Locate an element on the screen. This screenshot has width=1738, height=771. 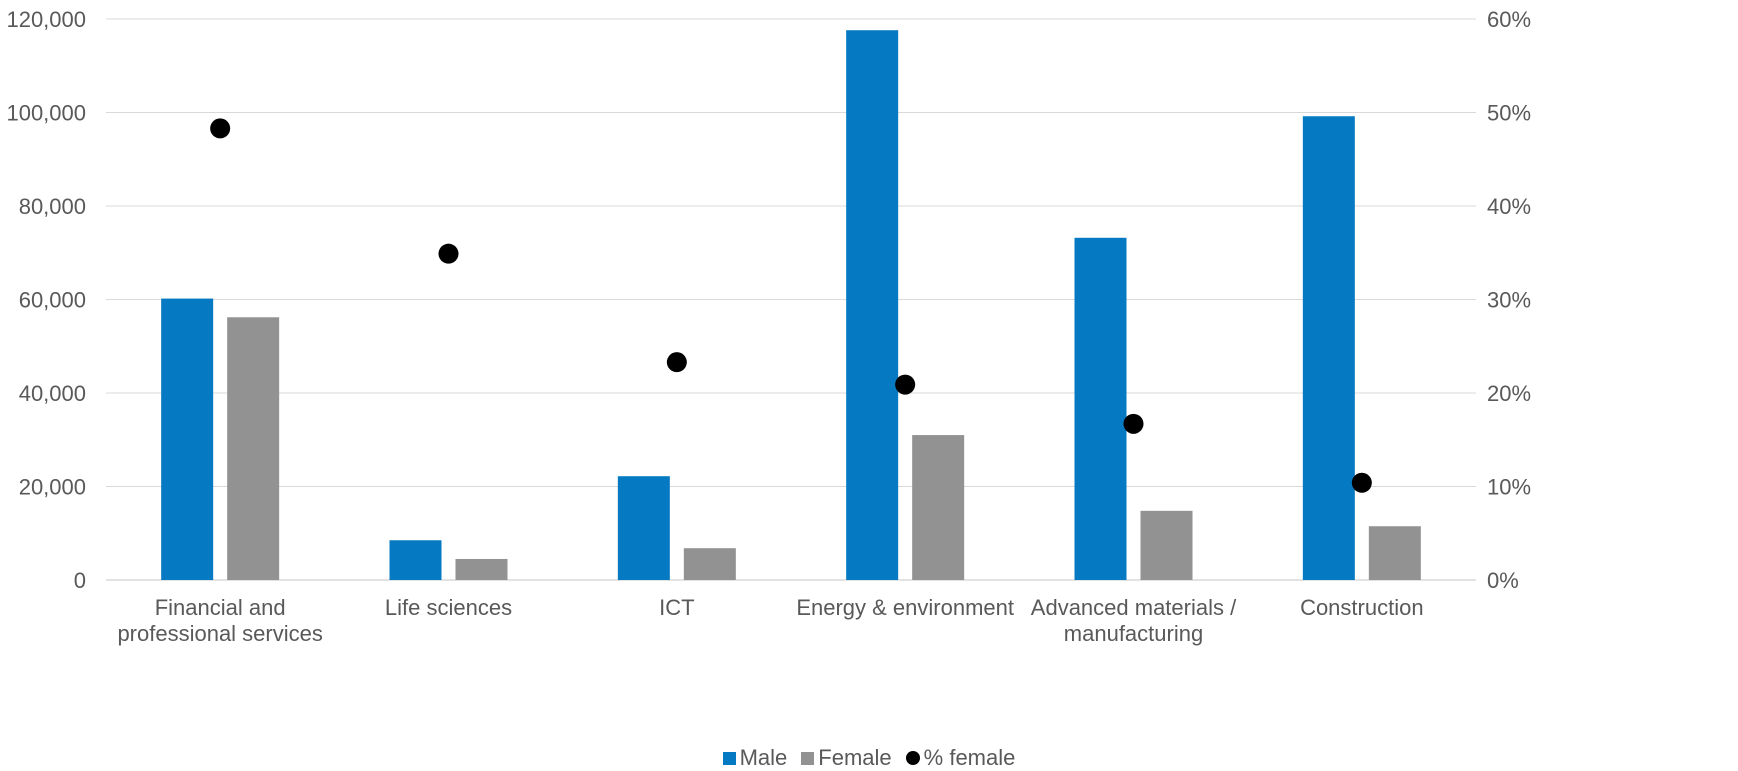
right-axis-tick-label: 40% is located at coordinates (1509, 206).